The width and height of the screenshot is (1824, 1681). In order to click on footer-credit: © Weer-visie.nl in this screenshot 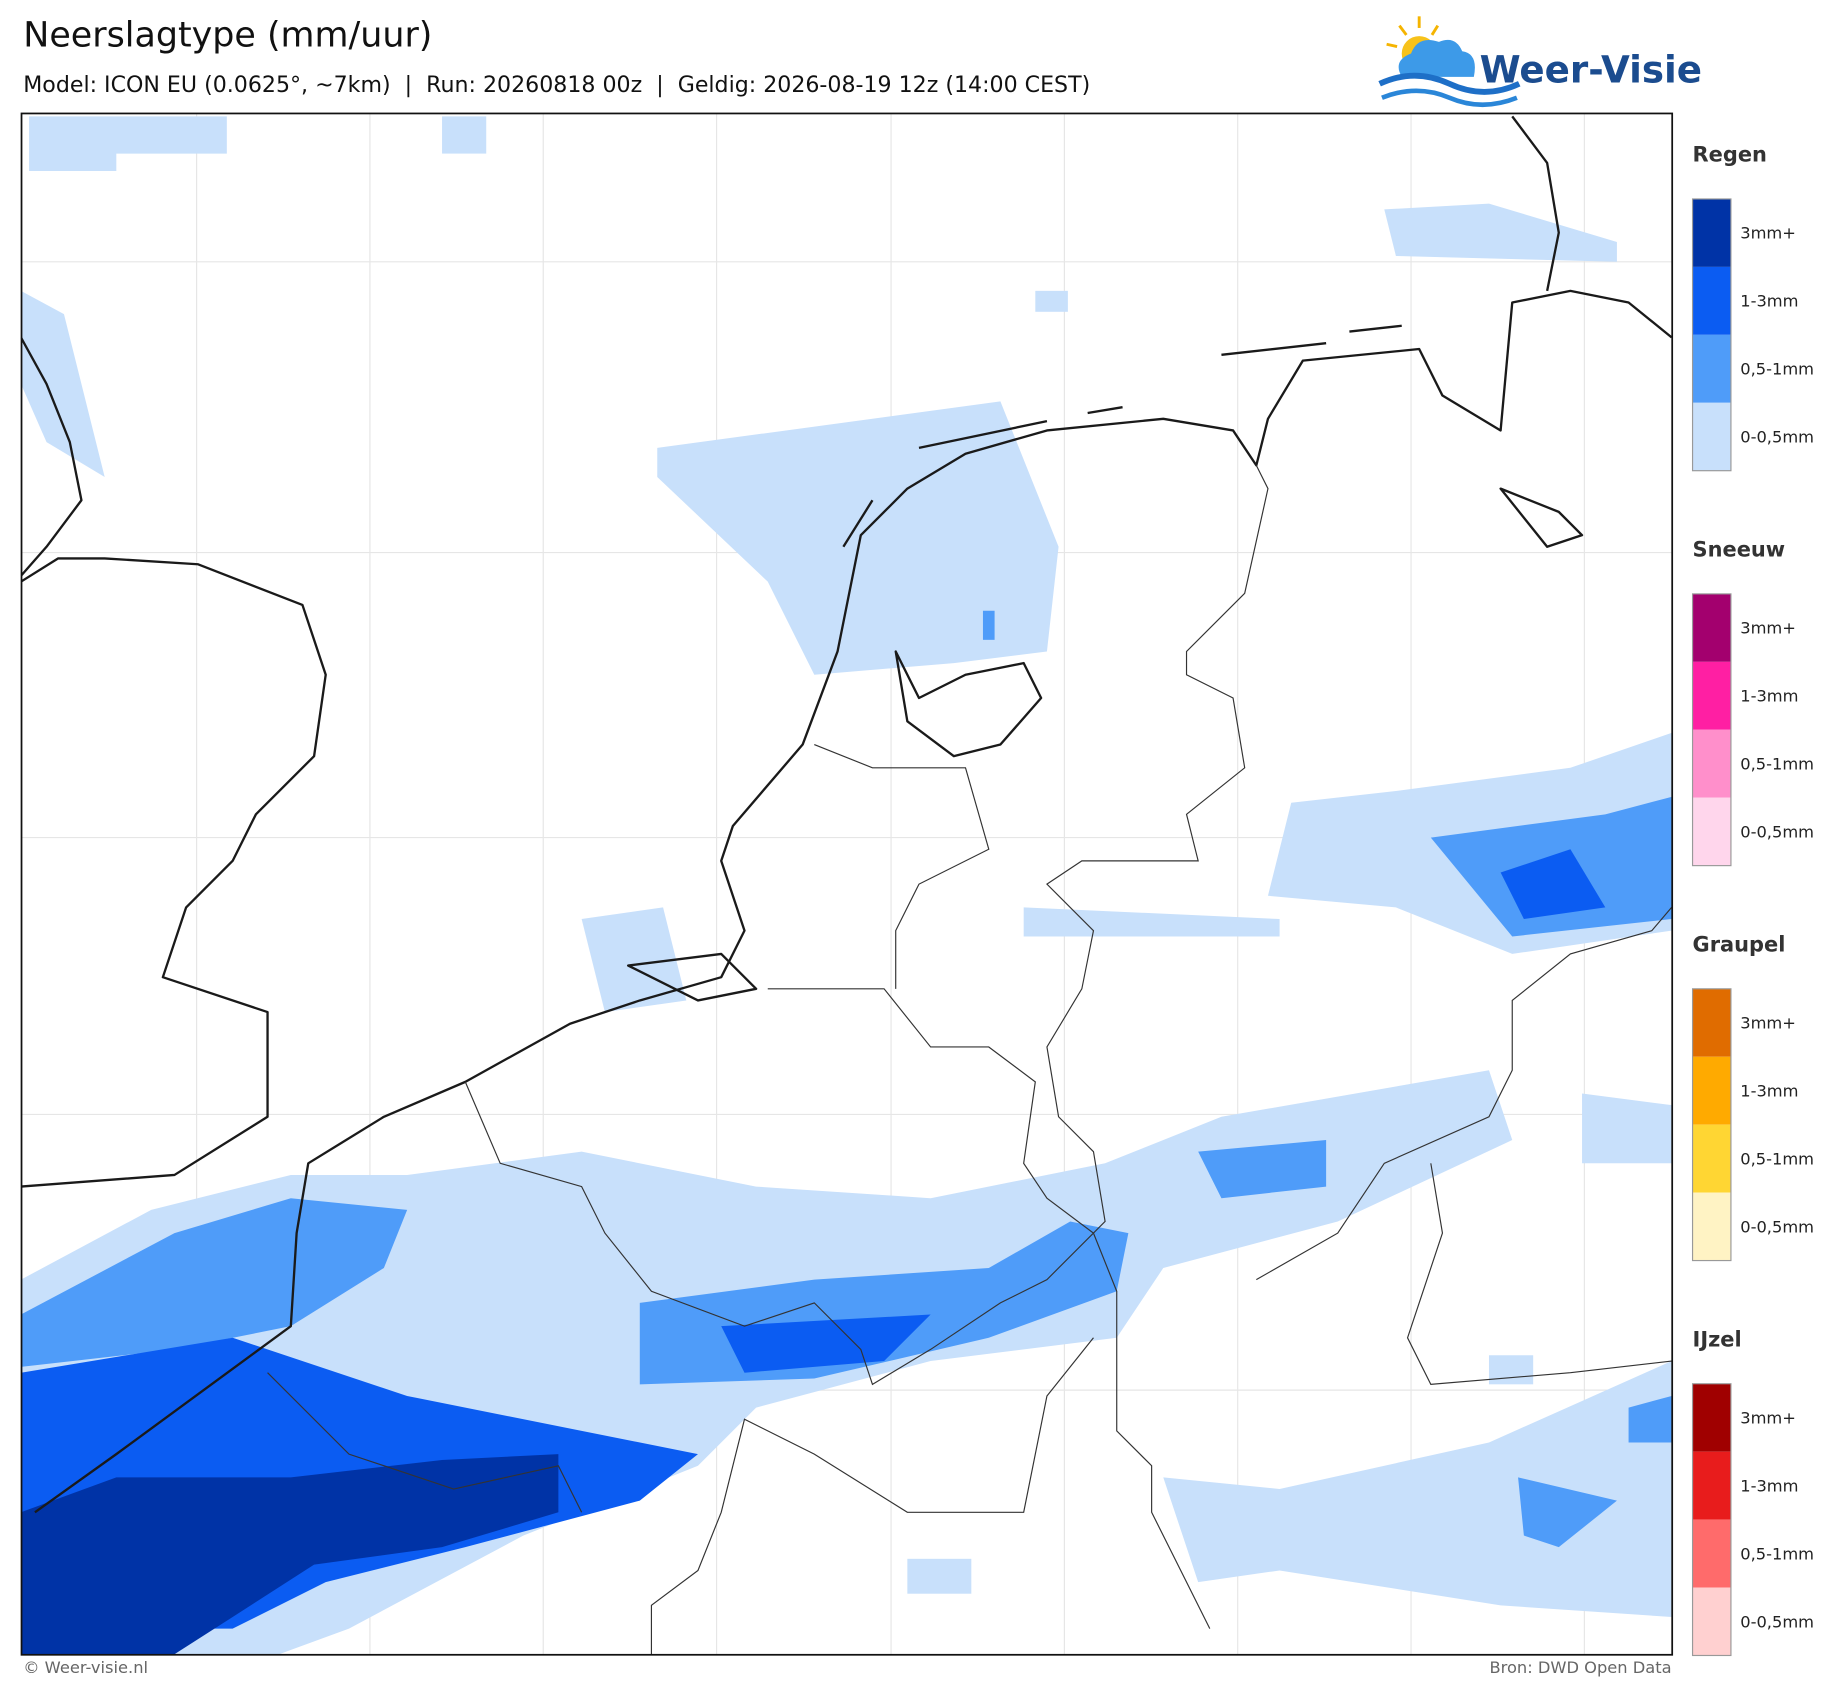, I will do `click(85, 1667)`.